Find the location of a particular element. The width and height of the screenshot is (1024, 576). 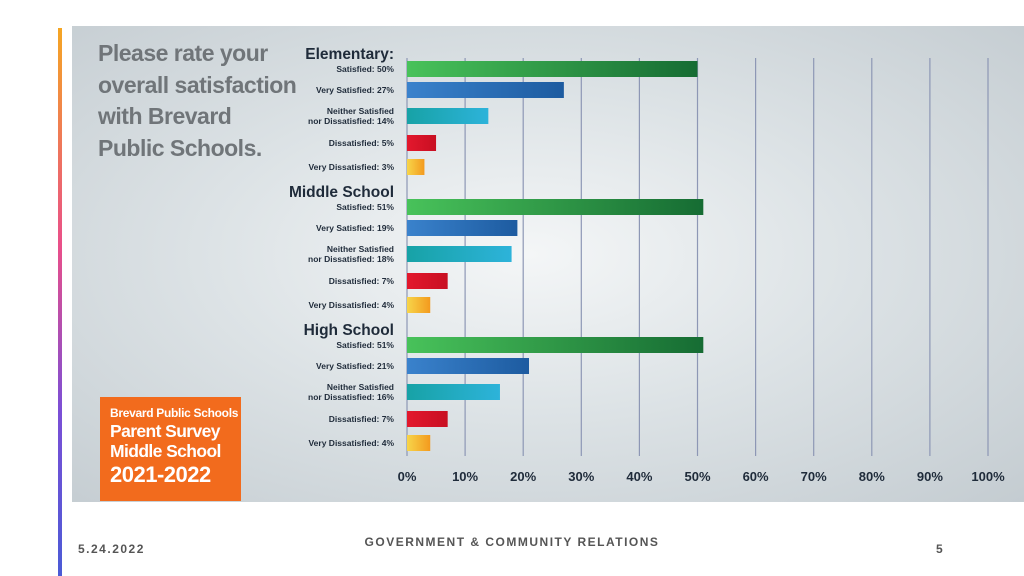

bar-label-line: Dissatisfied: 5% is located at coordinates (362, 143).